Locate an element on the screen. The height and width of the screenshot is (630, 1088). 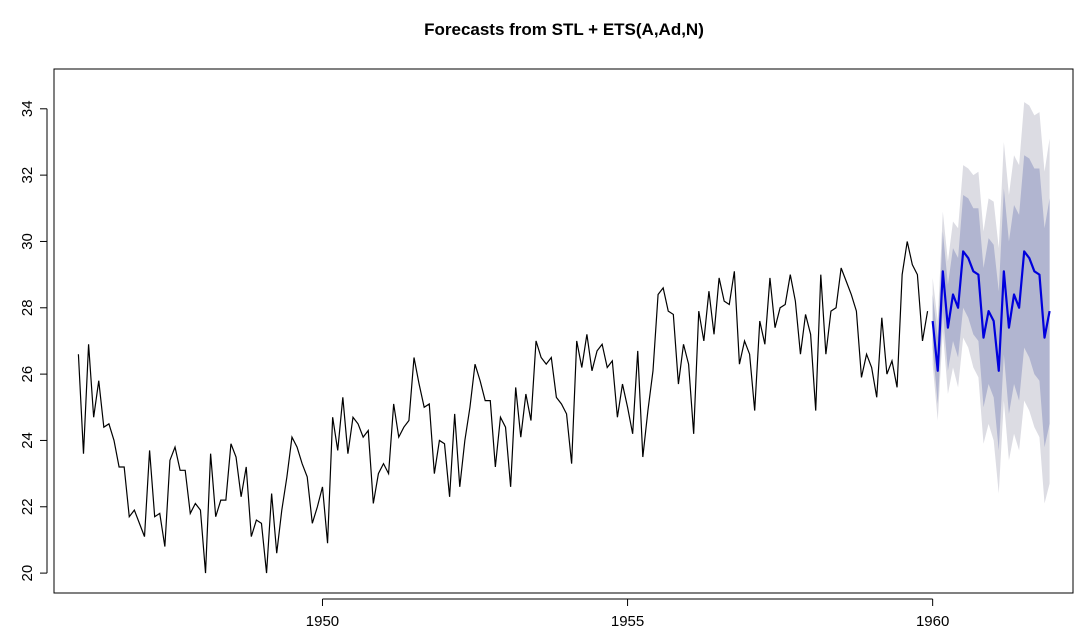
x-tick-label: 1960 is located at coordinates (932, 621).